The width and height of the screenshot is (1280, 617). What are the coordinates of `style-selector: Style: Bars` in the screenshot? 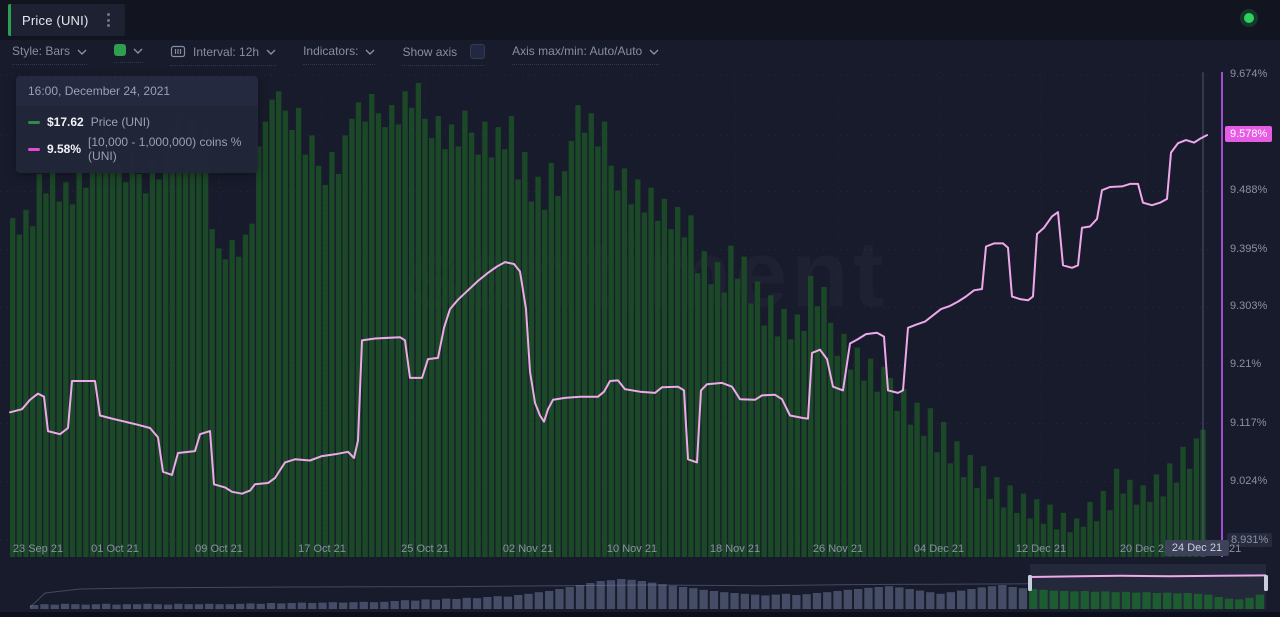 It's located at (50, 54).